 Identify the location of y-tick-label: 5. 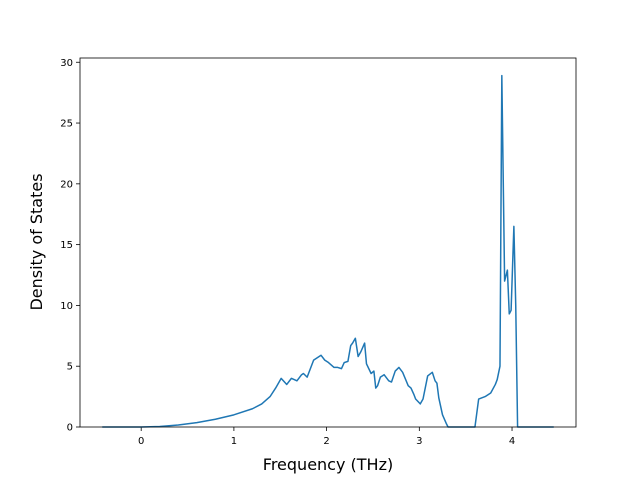
(70, 367).